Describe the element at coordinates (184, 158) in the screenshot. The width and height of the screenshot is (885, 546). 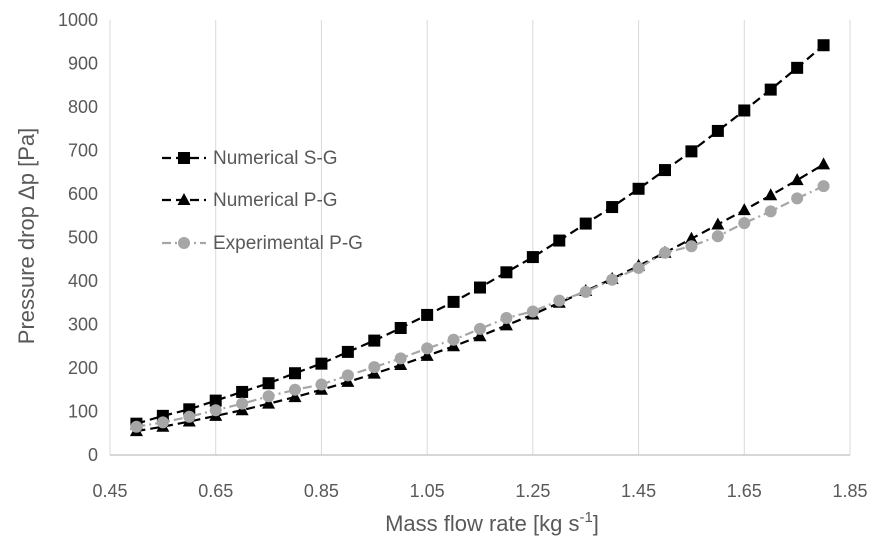
I see `legend-marker-square` at that location.